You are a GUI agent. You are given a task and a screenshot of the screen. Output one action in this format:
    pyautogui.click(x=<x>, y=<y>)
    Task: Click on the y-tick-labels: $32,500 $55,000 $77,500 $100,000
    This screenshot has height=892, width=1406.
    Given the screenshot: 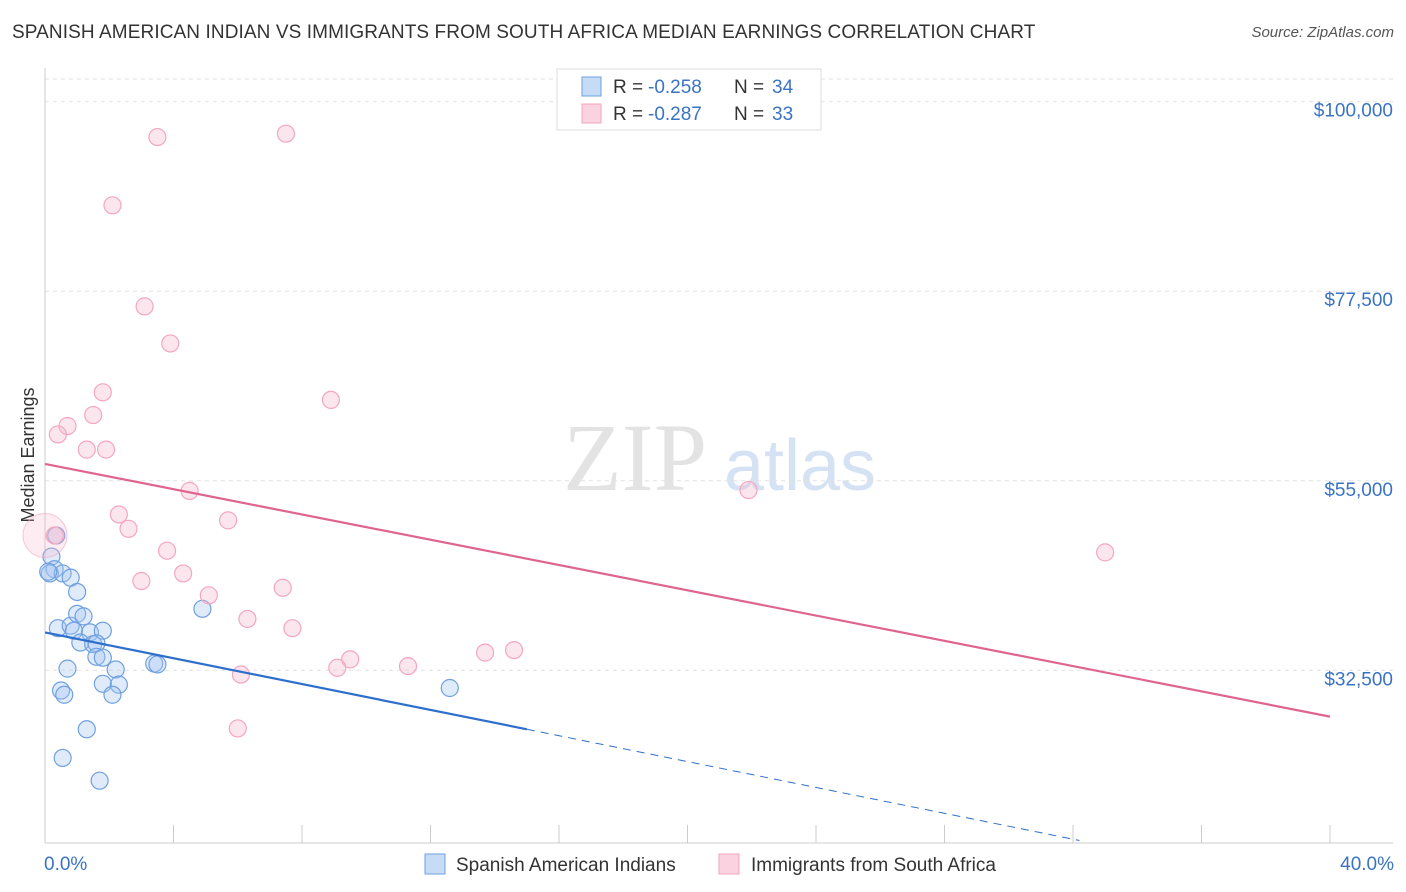 What is the action you would take?
    pyautogui.click(x=1353, y=396)
    